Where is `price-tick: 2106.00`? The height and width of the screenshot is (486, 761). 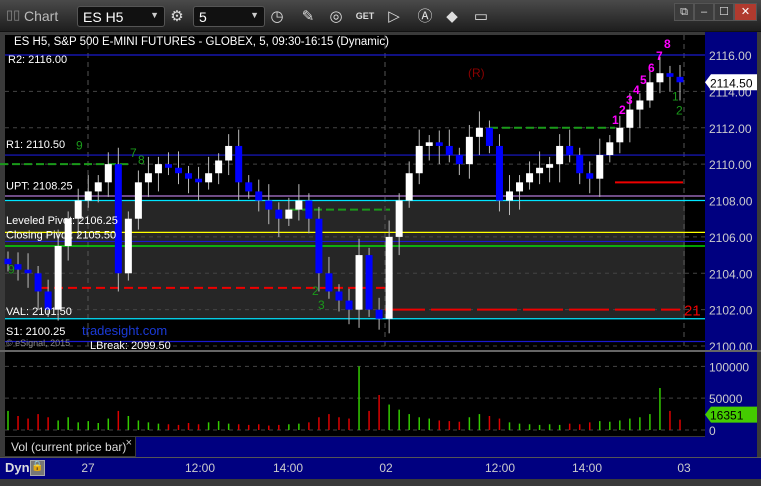
price-tick: 2106.00 is located at coordinates (731, 238).